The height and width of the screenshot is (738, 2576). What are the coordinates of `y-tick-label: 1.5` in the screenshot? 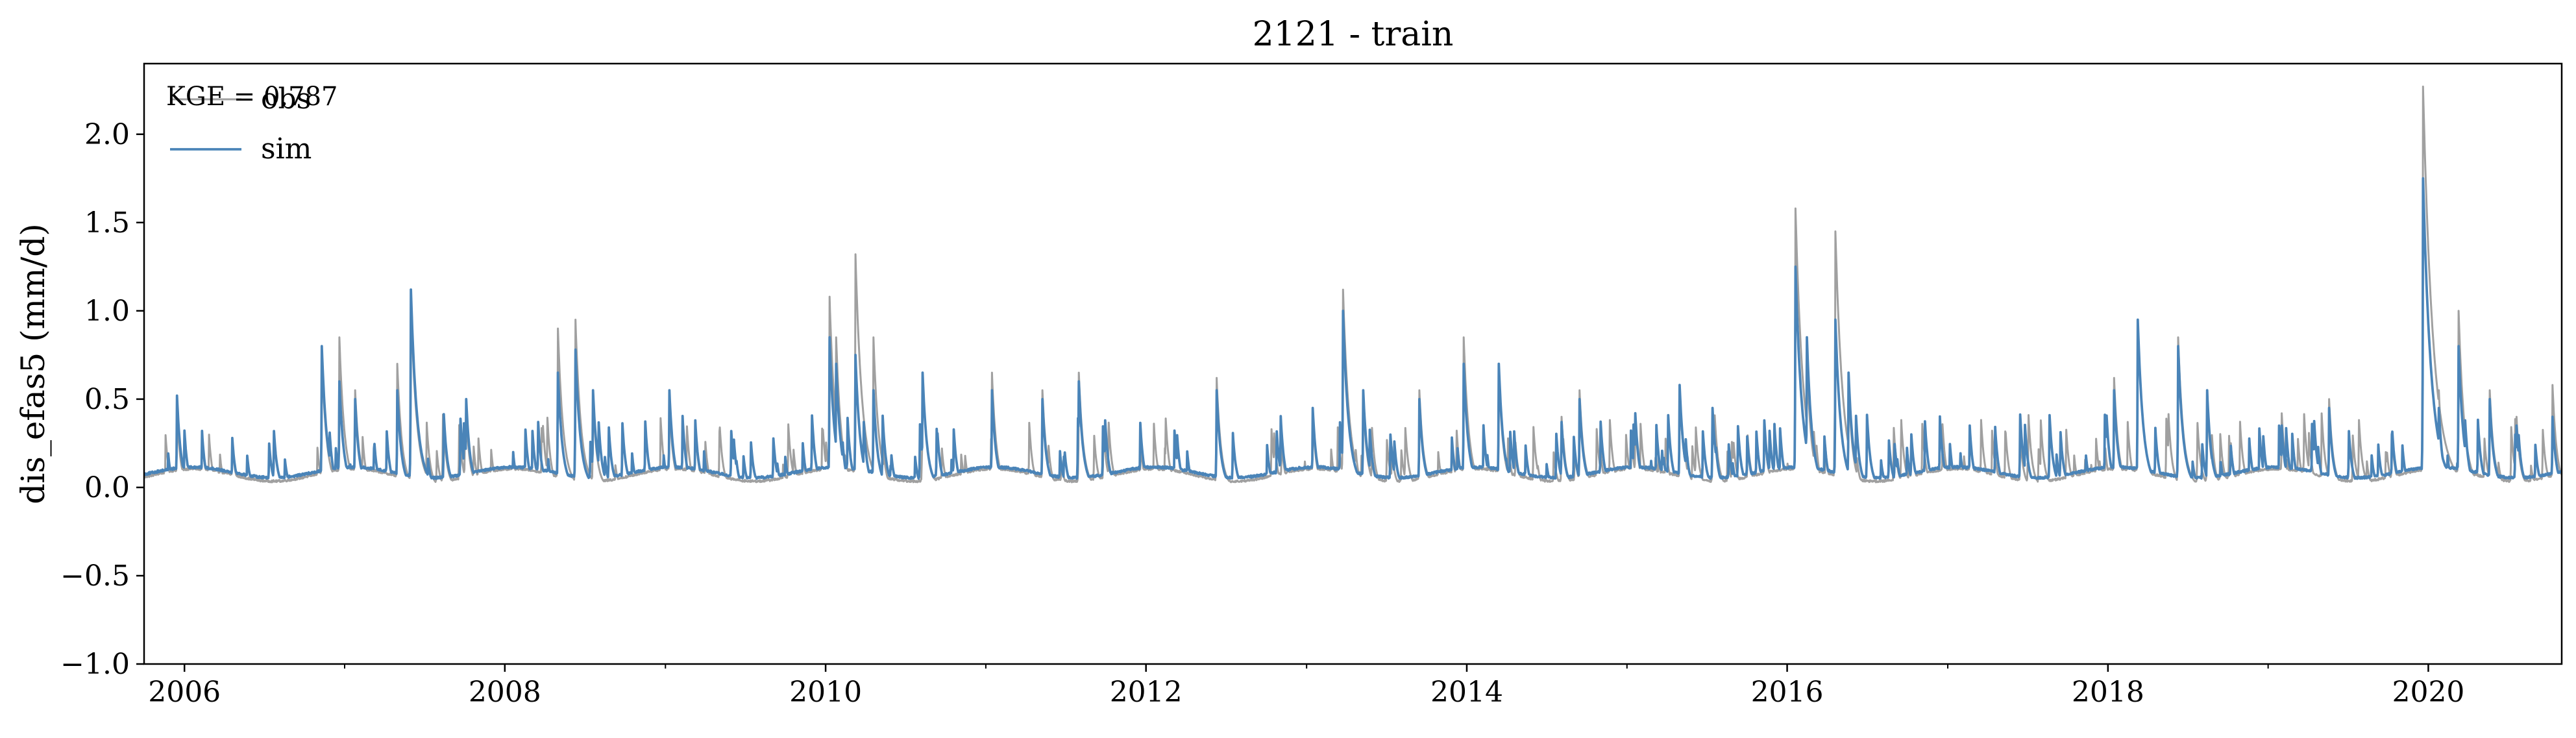 It's located at (107, 223).